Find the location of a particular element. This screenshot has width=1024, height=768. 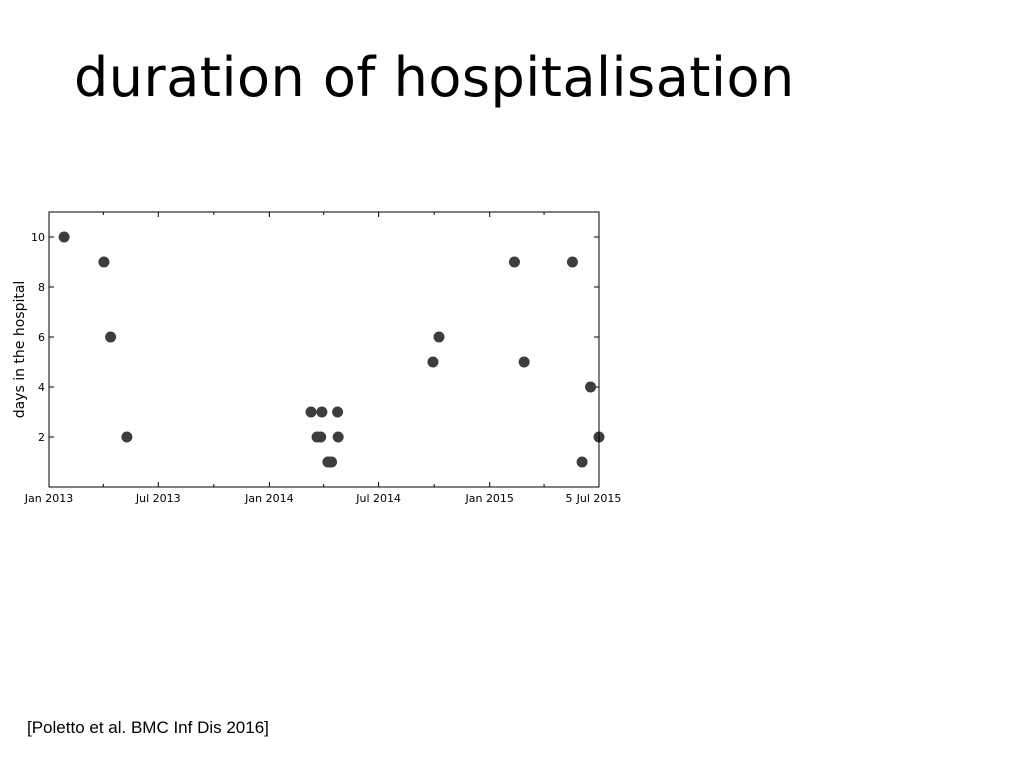

x-tick-label: Jan 2013 is located at coordinates (48, 498).